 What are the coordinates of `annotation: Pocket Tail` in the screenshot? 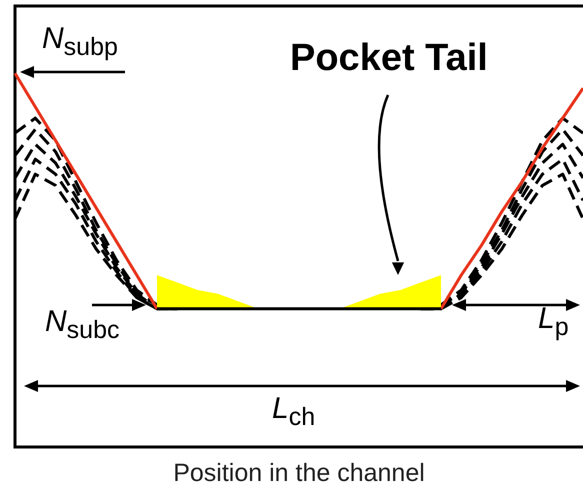 It's located at (389, 58).